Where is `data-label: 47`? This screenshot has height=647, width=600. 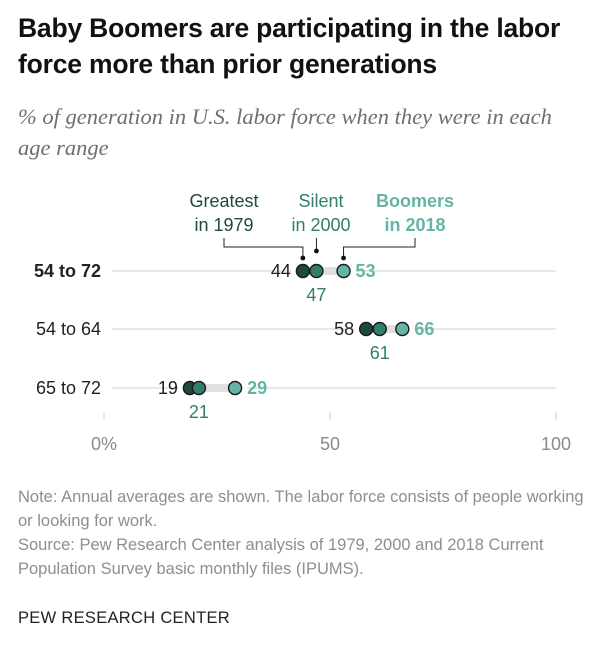 data-label: 47 is located at coordinates (316, 295).